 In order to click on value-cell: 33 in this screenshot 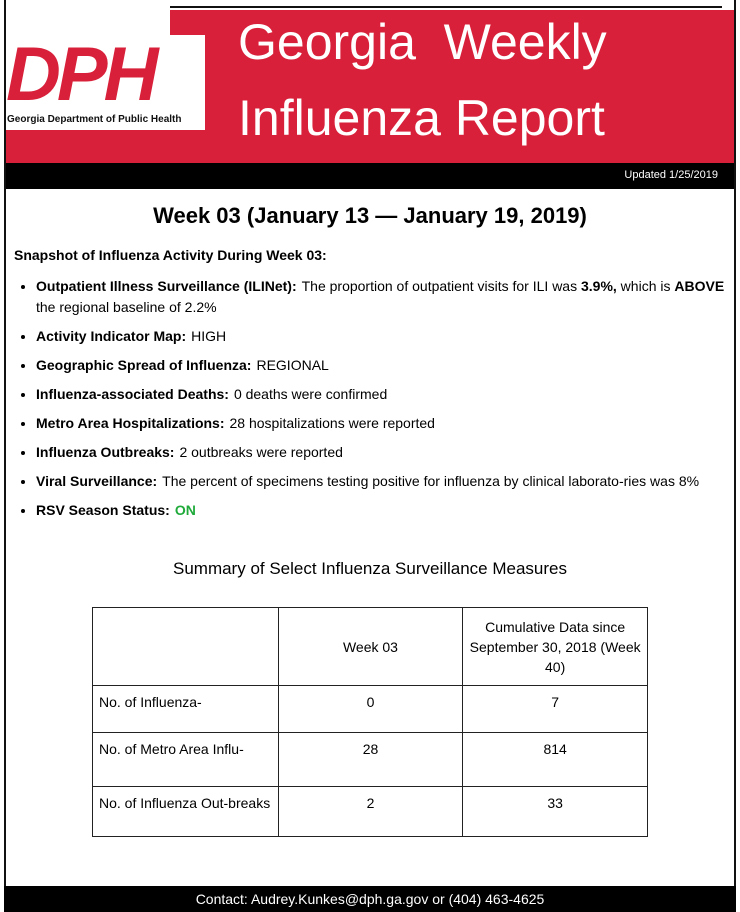, I will do `click(555, 811)`.